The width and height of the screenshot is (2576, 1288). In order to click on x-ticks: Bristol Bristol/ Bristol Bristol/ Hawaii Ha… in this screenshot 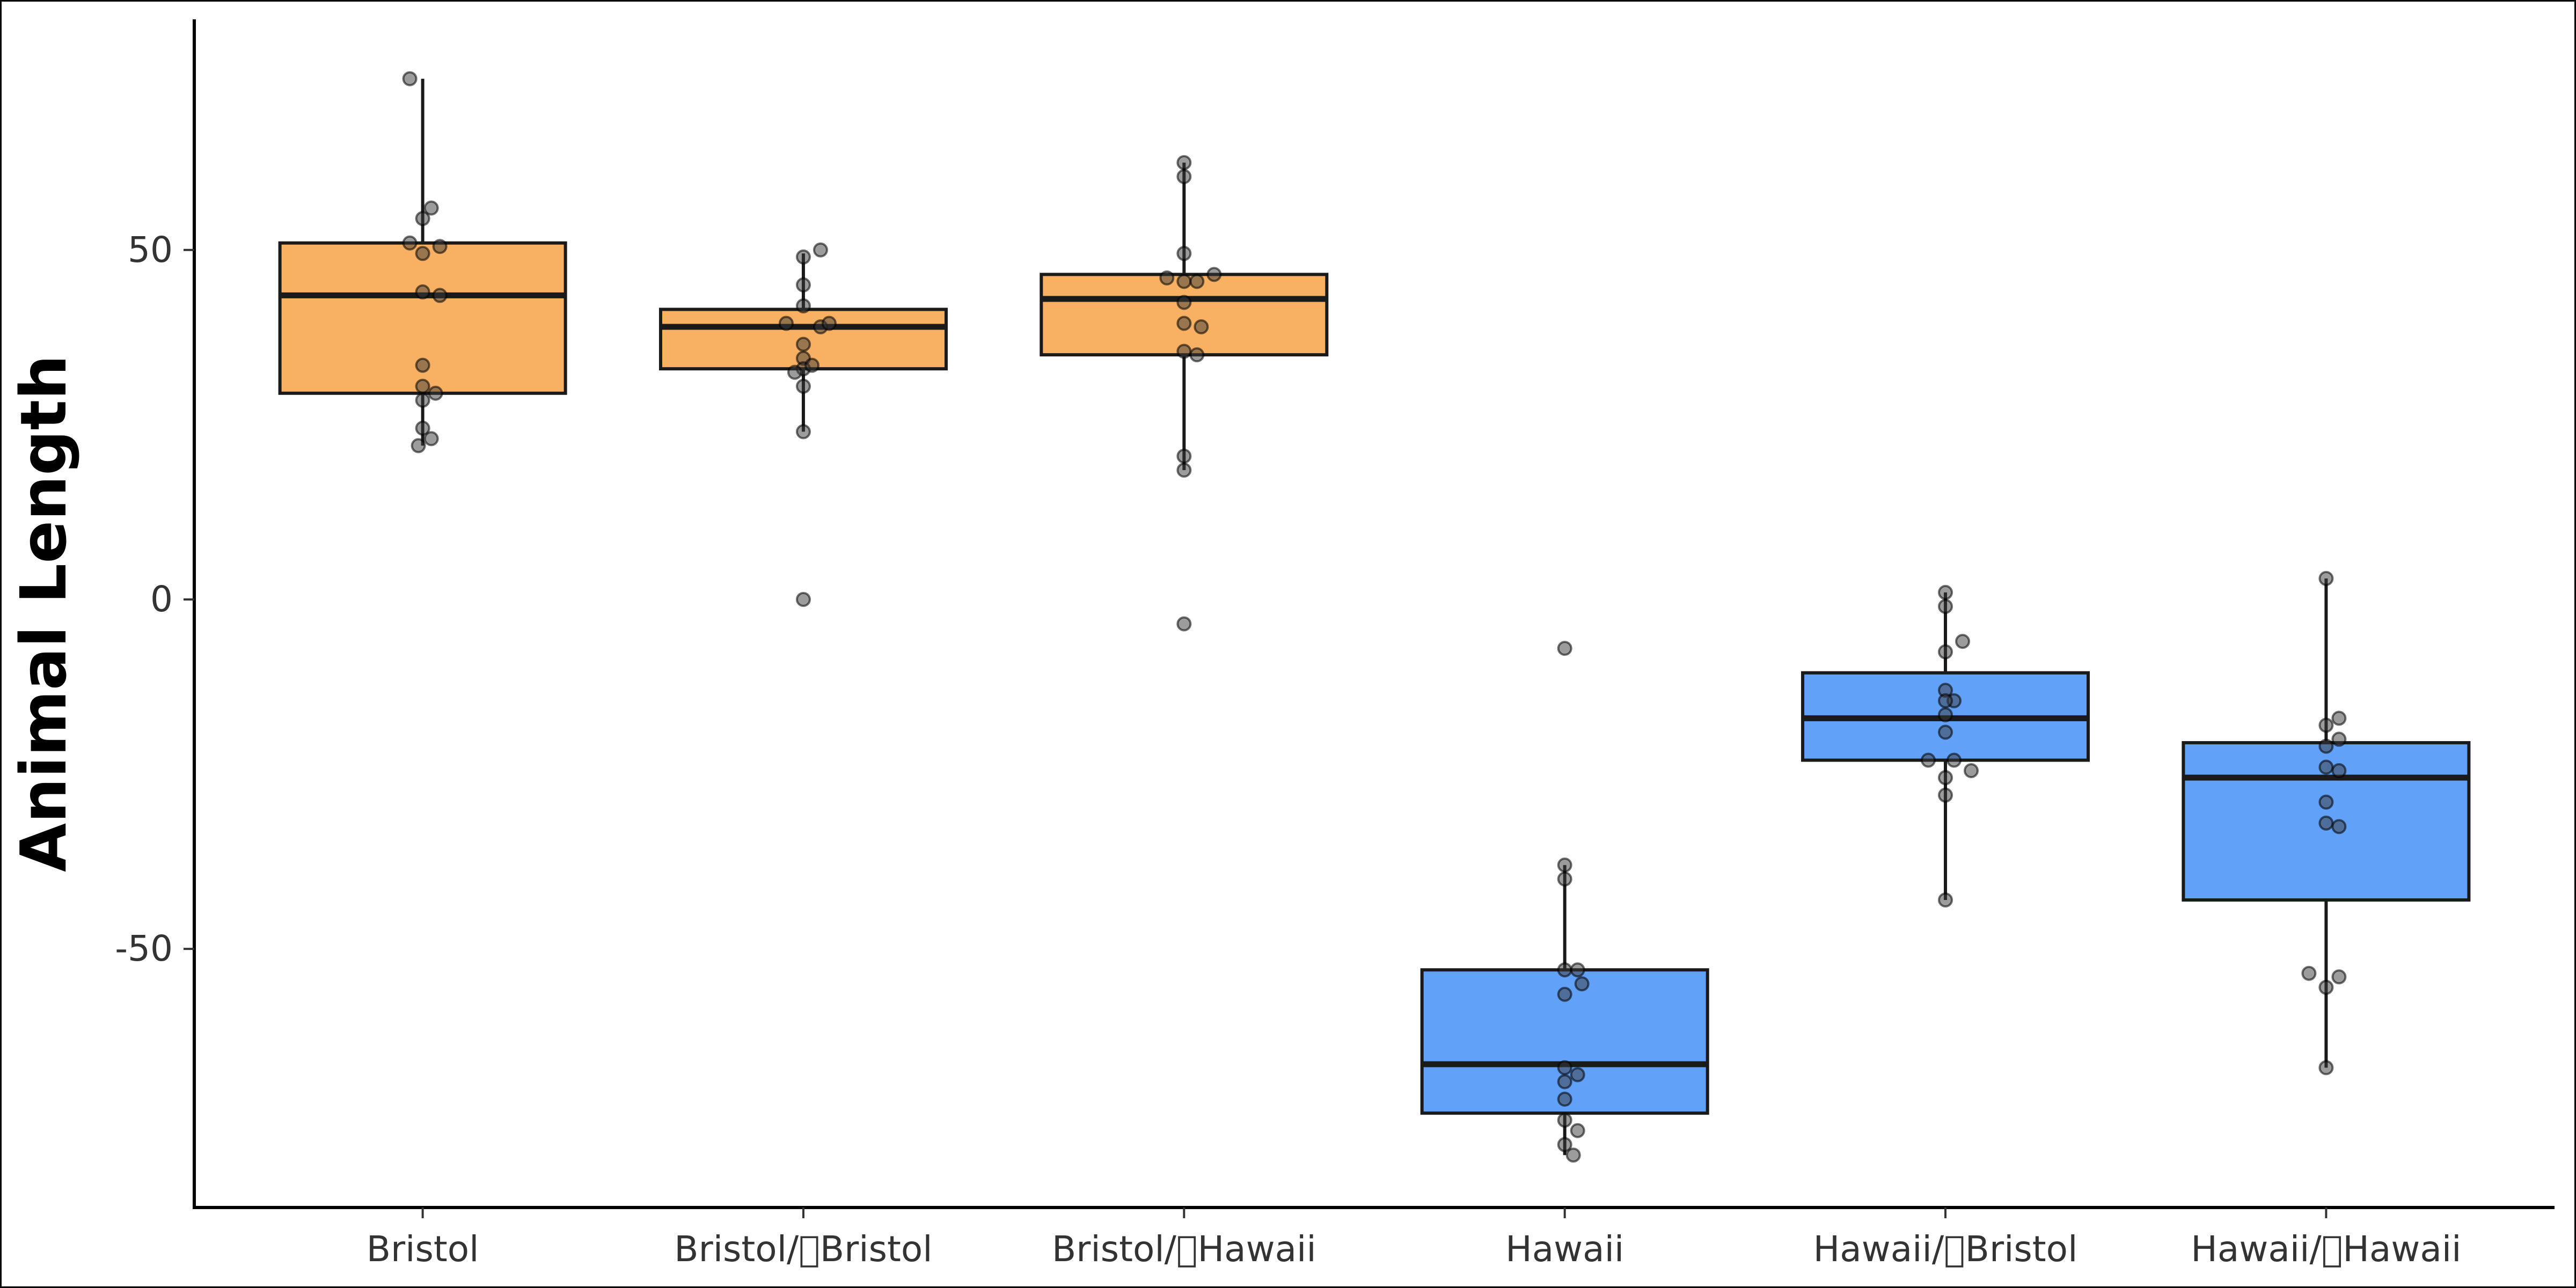, I will do `click(1414, 1239)`.